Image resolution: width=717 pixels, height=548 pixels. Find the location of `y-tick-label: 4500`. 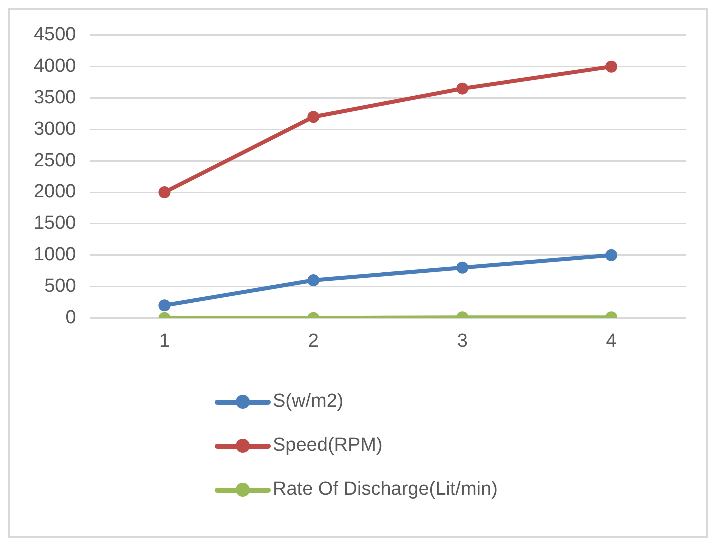

y-tick-label: 4500 is located at coordinates (55, 35).